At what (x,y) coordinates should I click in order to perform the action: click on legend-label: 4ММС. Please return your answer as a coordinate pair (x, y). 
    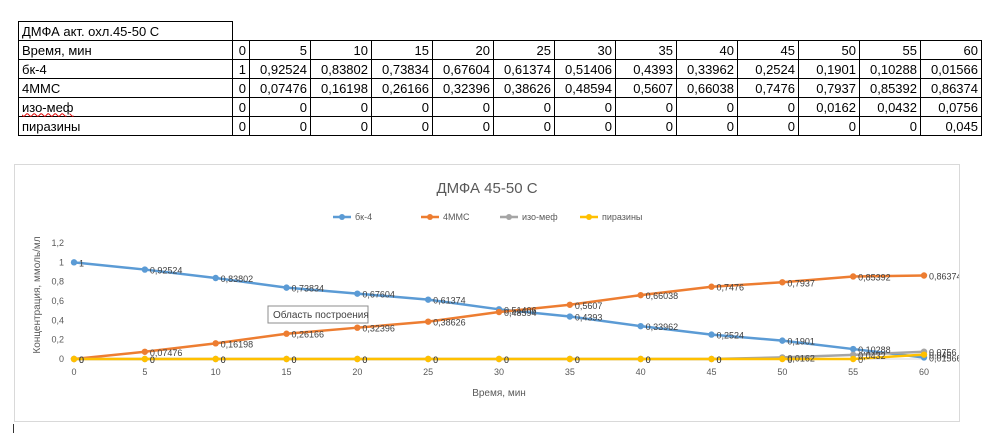
    Looking at the image, I should click on (456, 217).